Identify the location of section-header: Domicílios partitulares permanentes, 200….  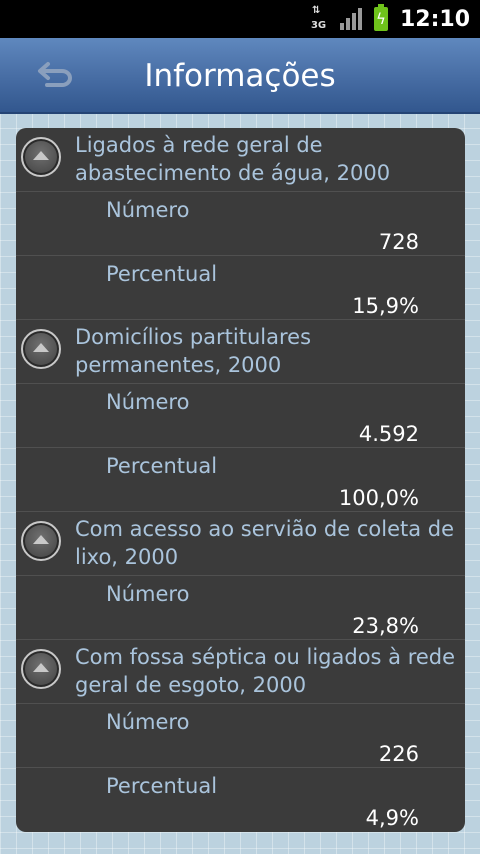
(240, 352).